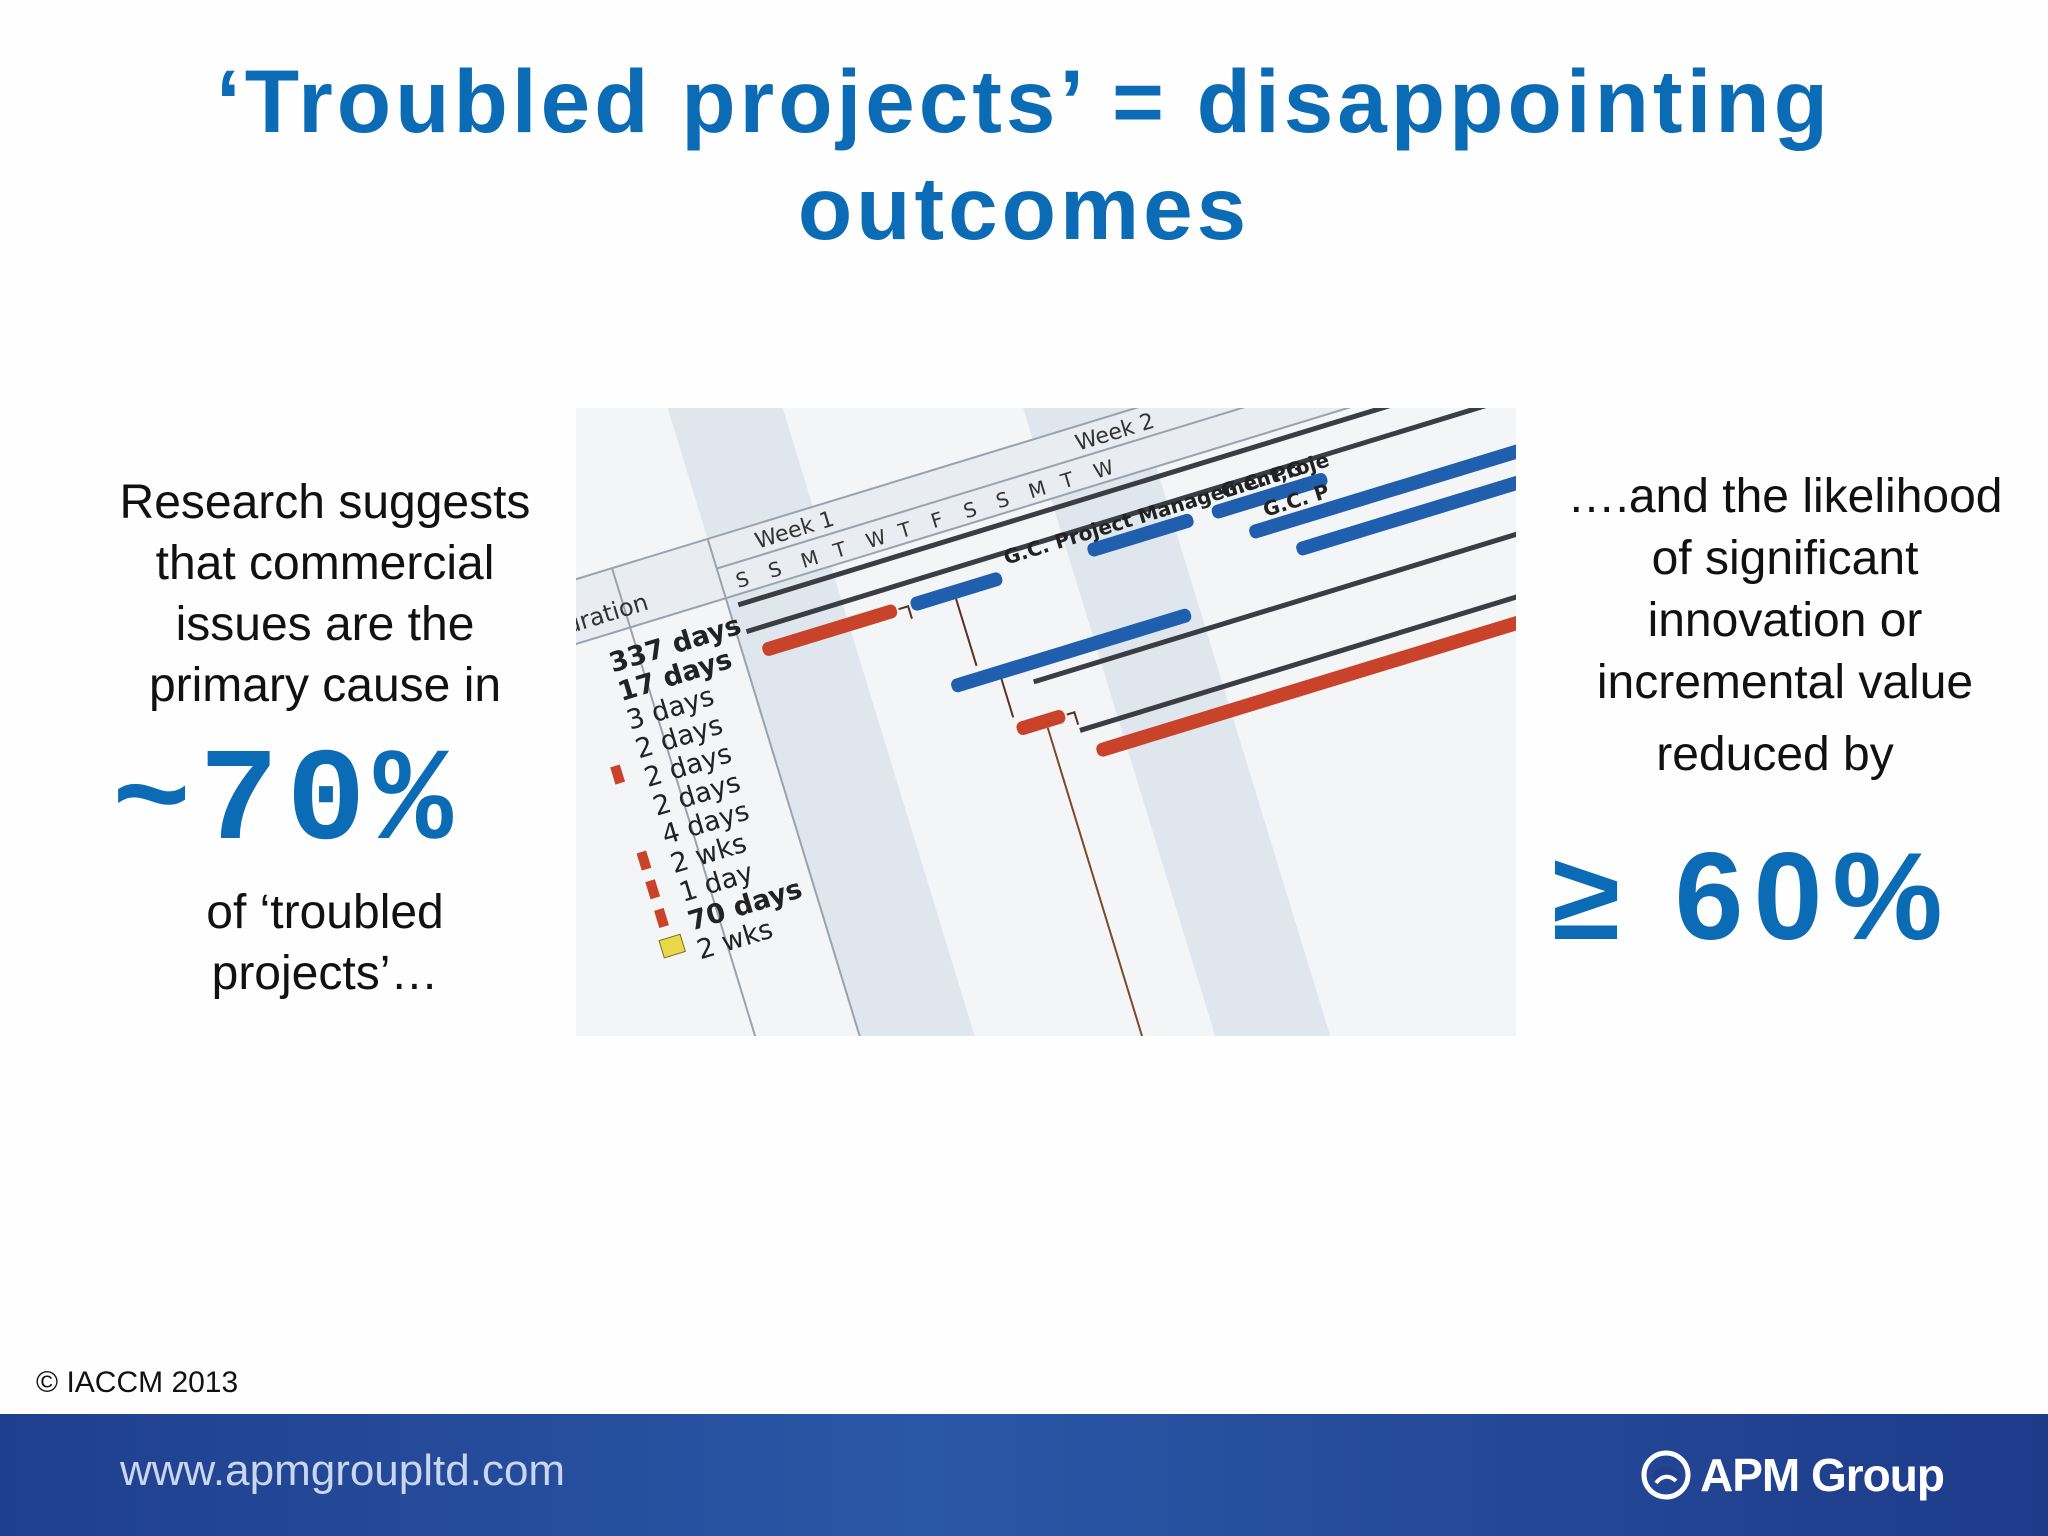 The height and width of the screenshot is (1536, 2048). I want to click on title-line-1: ‘Troubled projects’ = disappointing, so click(1024, 101).